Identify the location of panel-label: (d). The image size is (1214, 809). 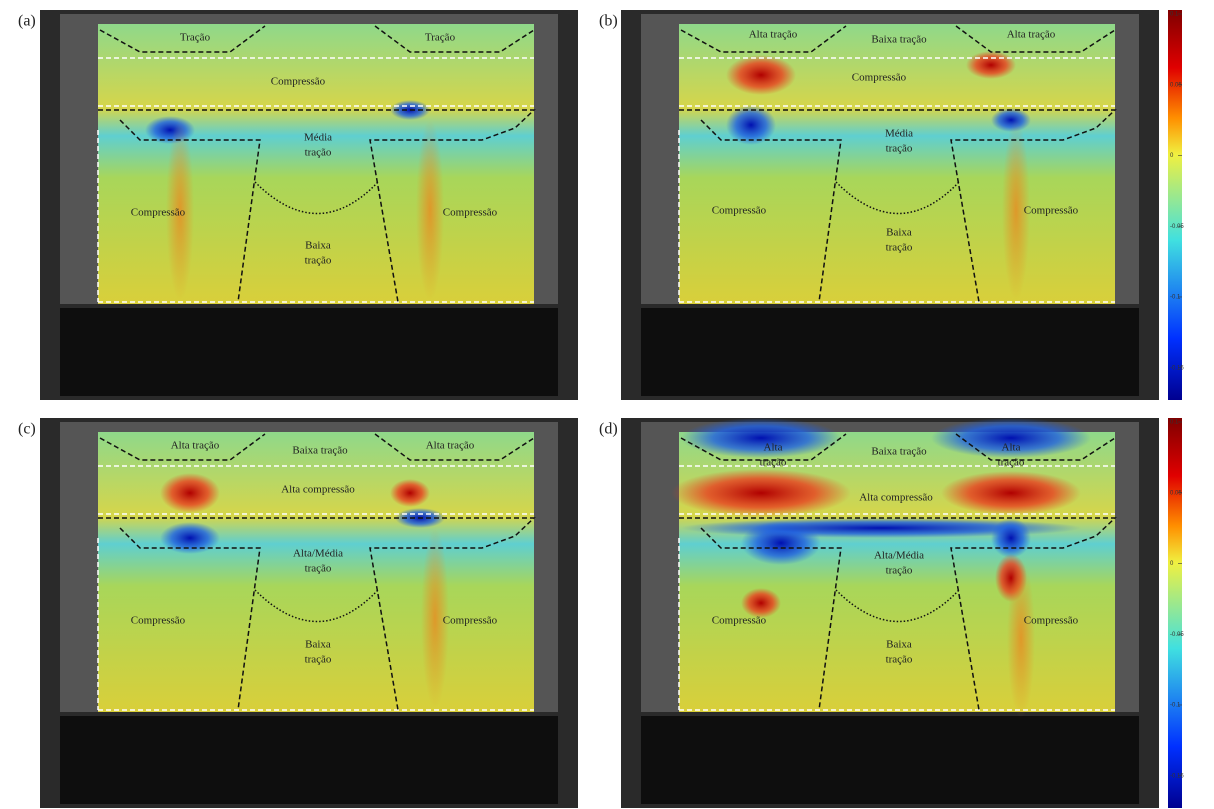
(608, 429).